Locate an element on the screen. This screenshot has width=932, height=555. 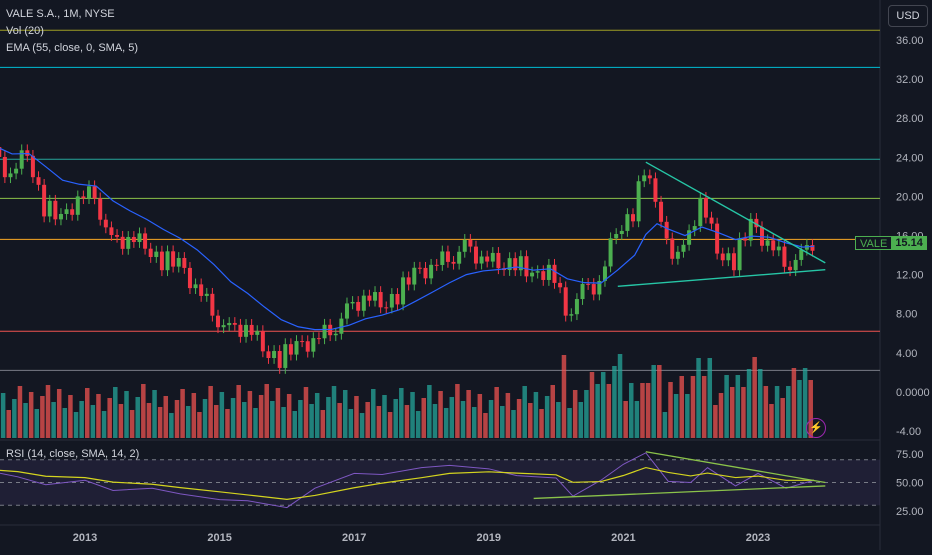
y-tick-label: 20.00 is located at coordinates (910, 197).